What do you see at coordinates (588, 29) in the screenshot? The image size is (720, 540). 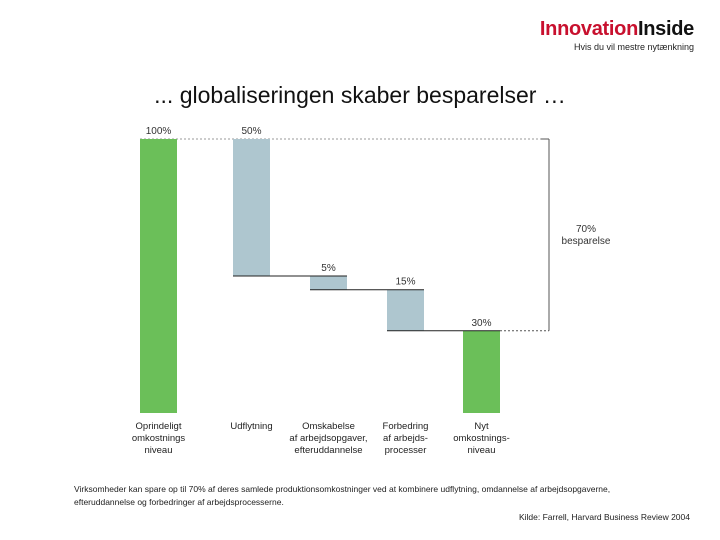 I see `logo-word-innovation: Innovation` at bounding box center [588, 29].